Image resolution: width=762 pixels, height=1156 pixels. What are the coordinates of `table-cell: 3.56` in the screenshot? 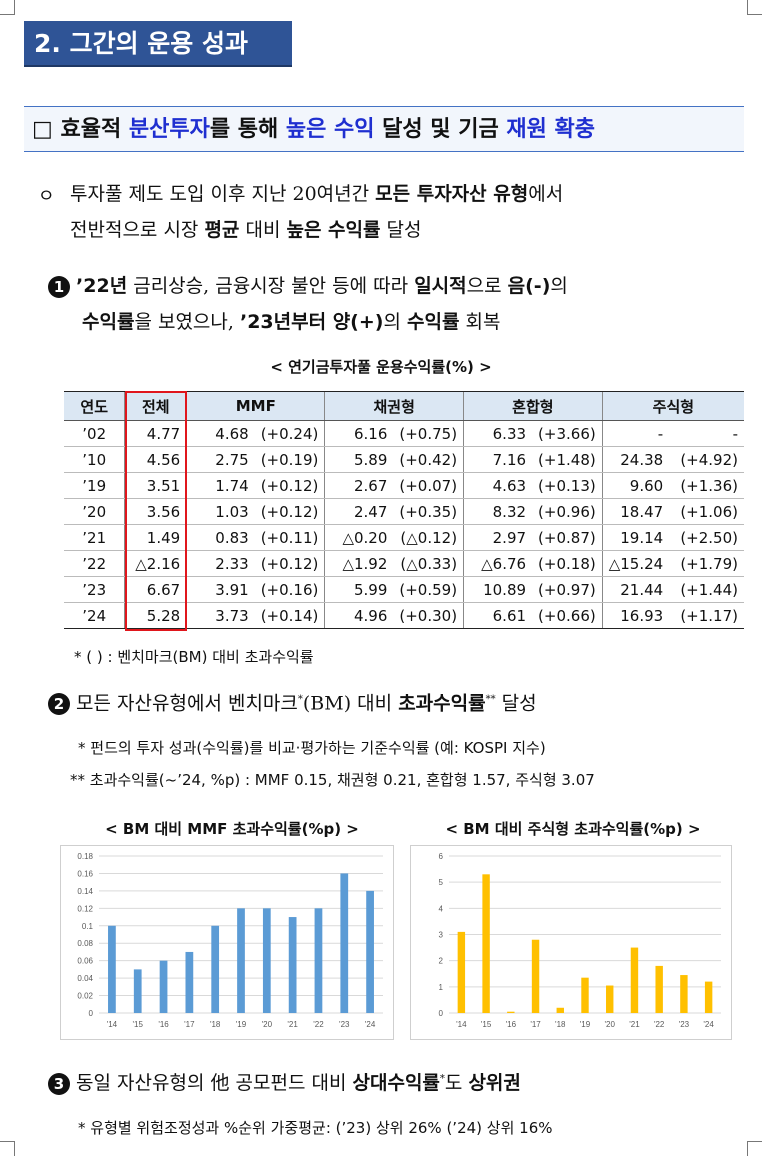 It's located at (155, 511).